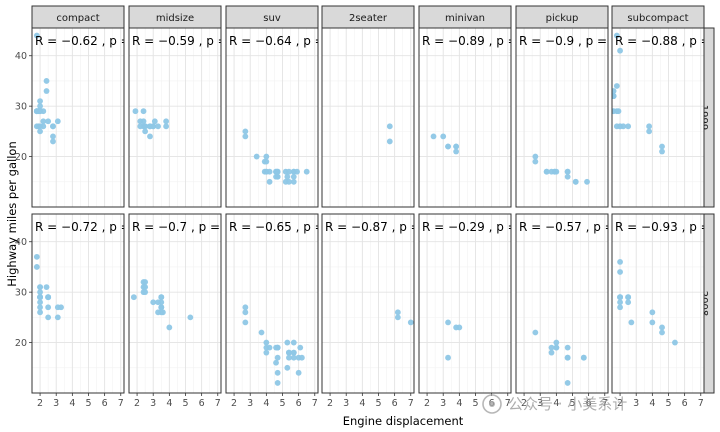  I want to click on panel-compact-1999: R = −0.62 , p = 0, so click(78, 117).